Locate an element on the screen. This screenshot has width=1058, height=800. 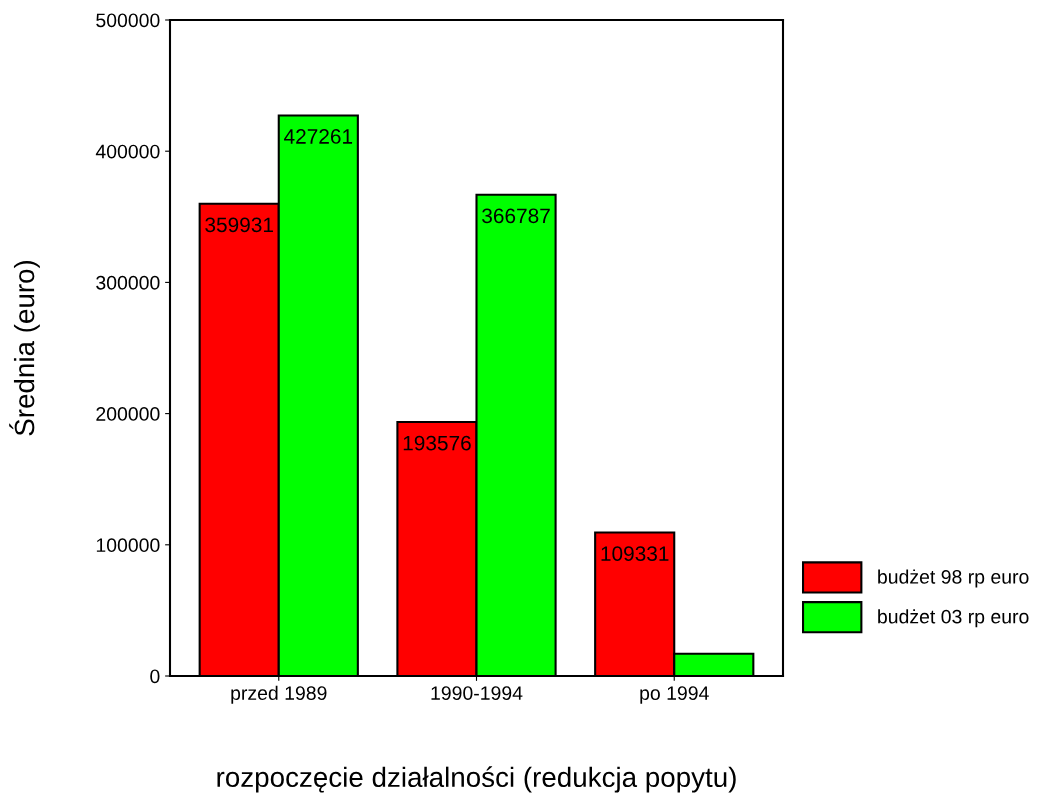
y-tick-label: 300000 is located at coordinates (128, 282).